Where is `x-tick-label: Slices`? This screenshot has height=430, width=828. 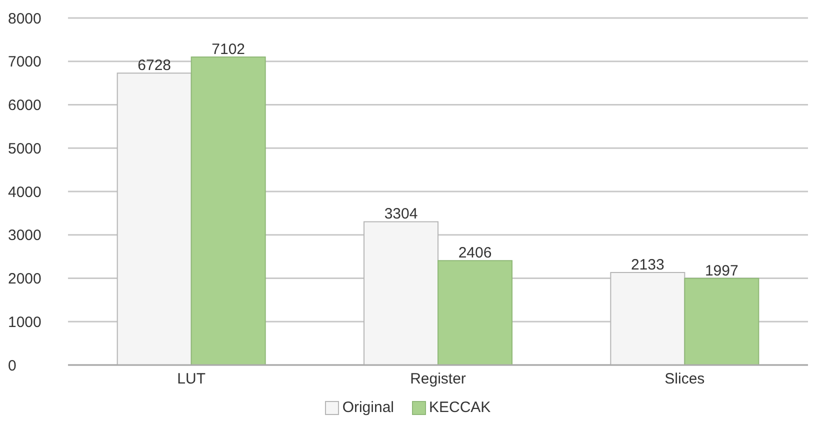 x-tick-label: Slices is located at coordinates (684, 379).